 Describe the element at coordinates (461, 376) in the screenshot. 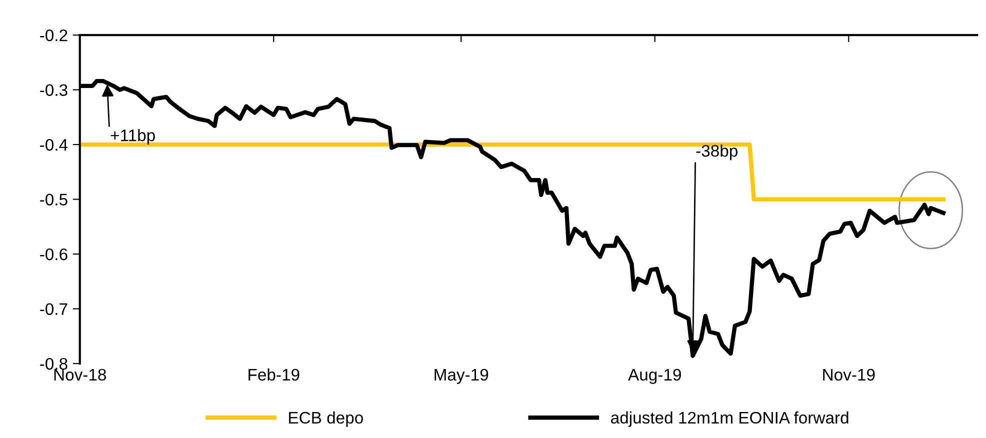

I see `x-tick-label: May-19` at that location.